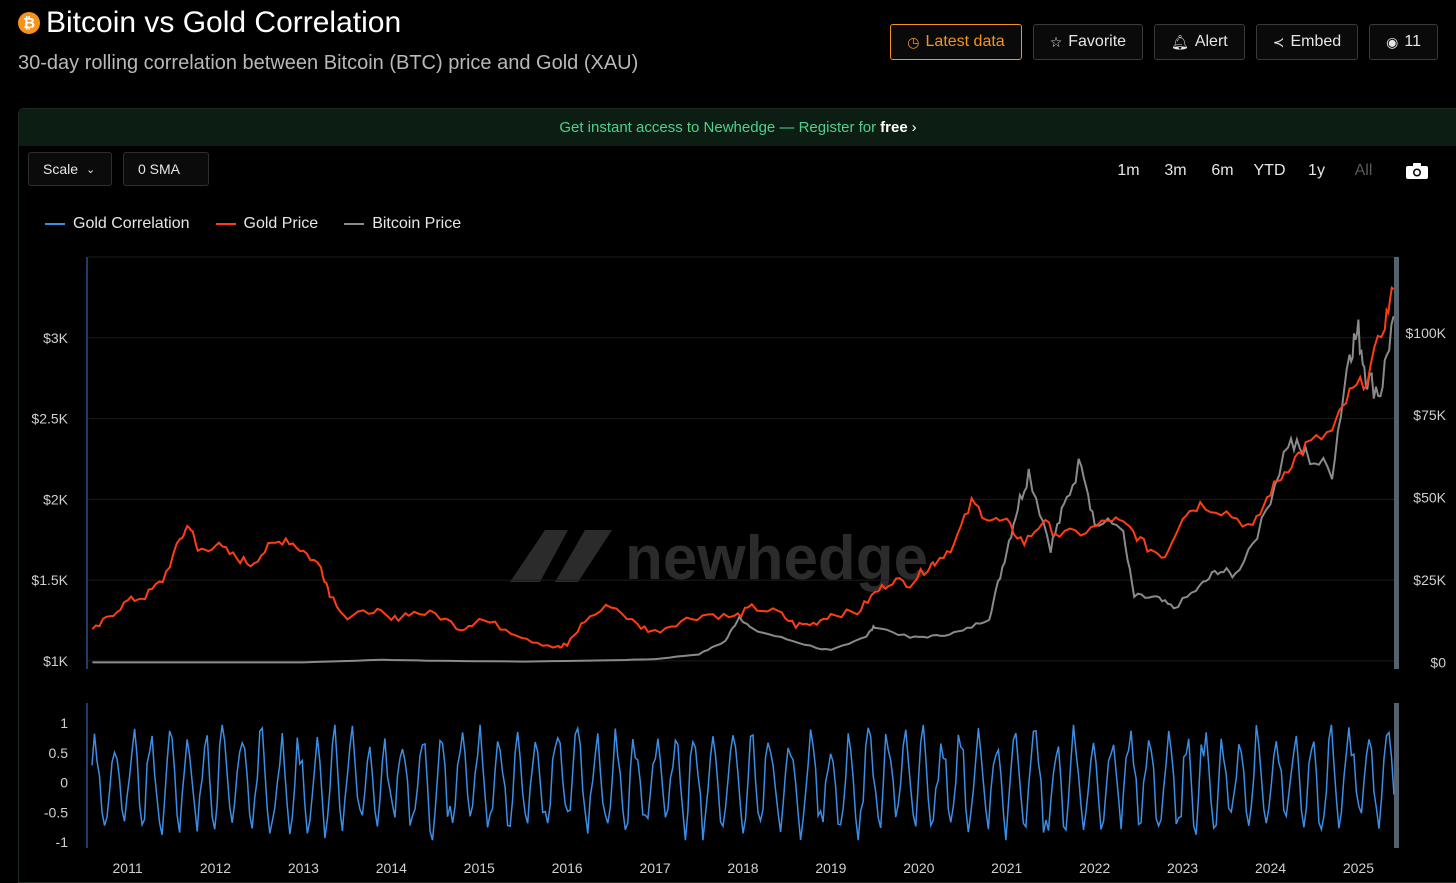 Image resolution: width=1456 pixels, height=883 pixels. Describe the element at coordinates (166, 169) in the screenshot. I see `sma-dropdown: 0 SMA` at that location.